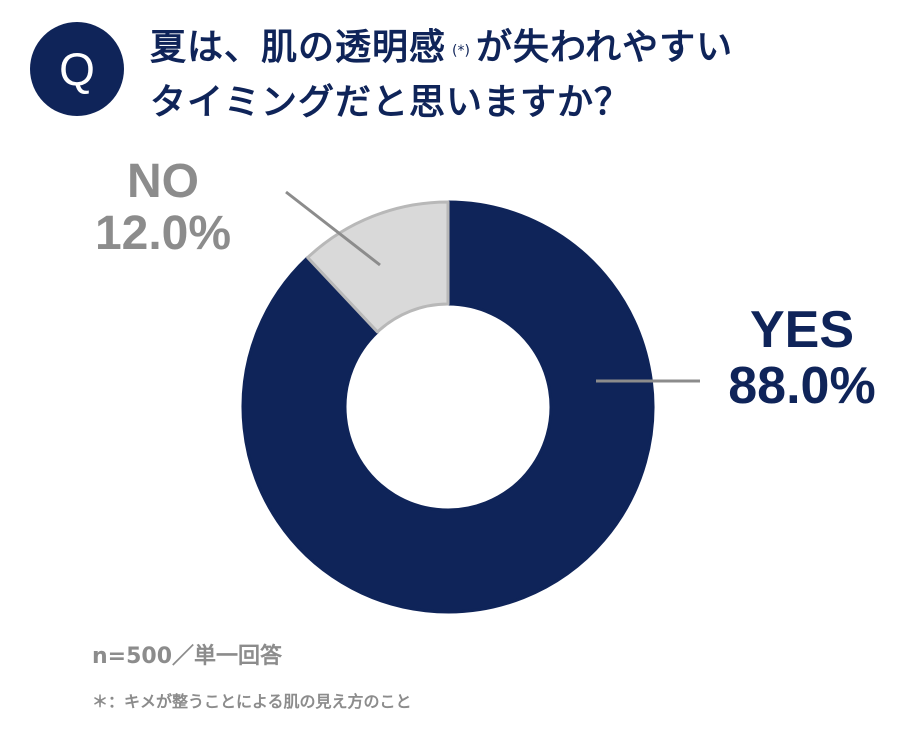  What do you see at coordinates (802, 330) in the screenshot?
I see `slice-category-yes: YES` at bounding box center [802, 330].